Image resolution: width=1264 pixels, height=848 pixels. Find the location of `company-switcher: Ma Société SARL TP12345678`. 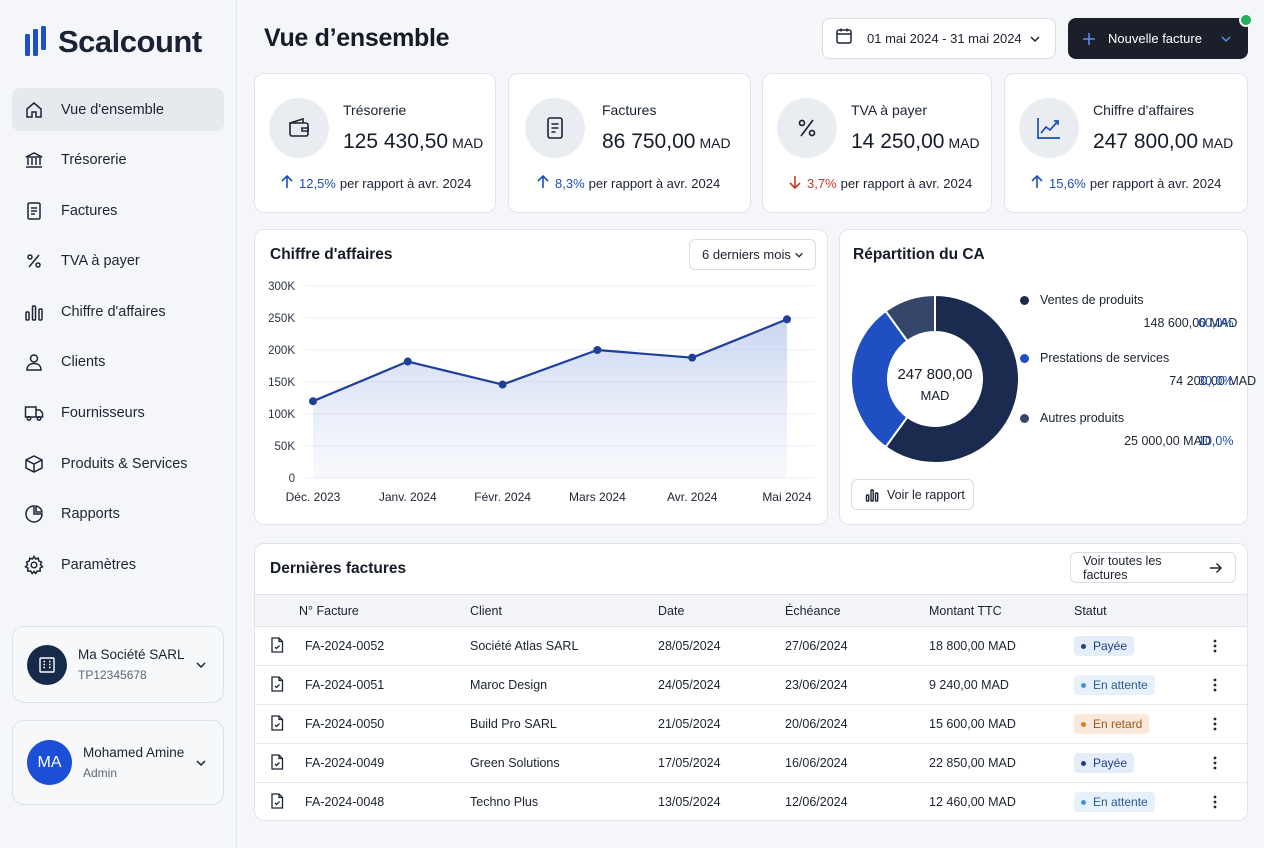

company-switcher: Ma Société SARL TP12345678 is located at coordinates (118, 664).